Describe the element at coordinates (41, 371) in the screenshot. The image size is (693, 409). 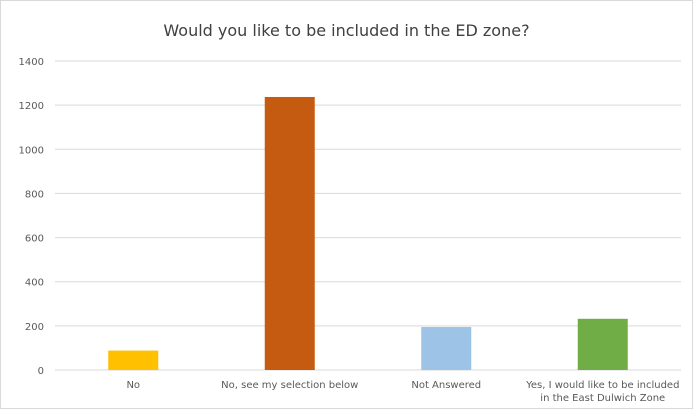
I see `y-tick-label: 0` at that location.